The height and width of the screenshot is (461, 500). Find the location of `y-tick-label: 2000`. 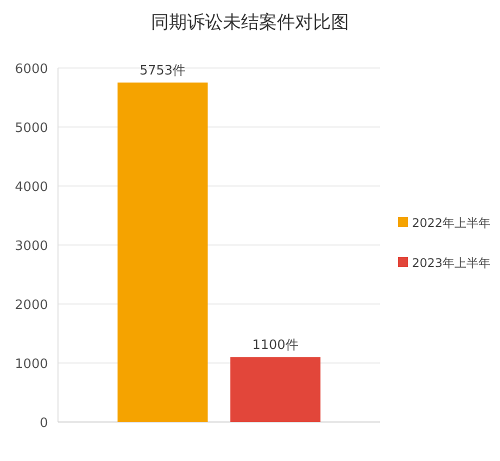

y-tick-label: 2000 is located at coordinates (31, 305).